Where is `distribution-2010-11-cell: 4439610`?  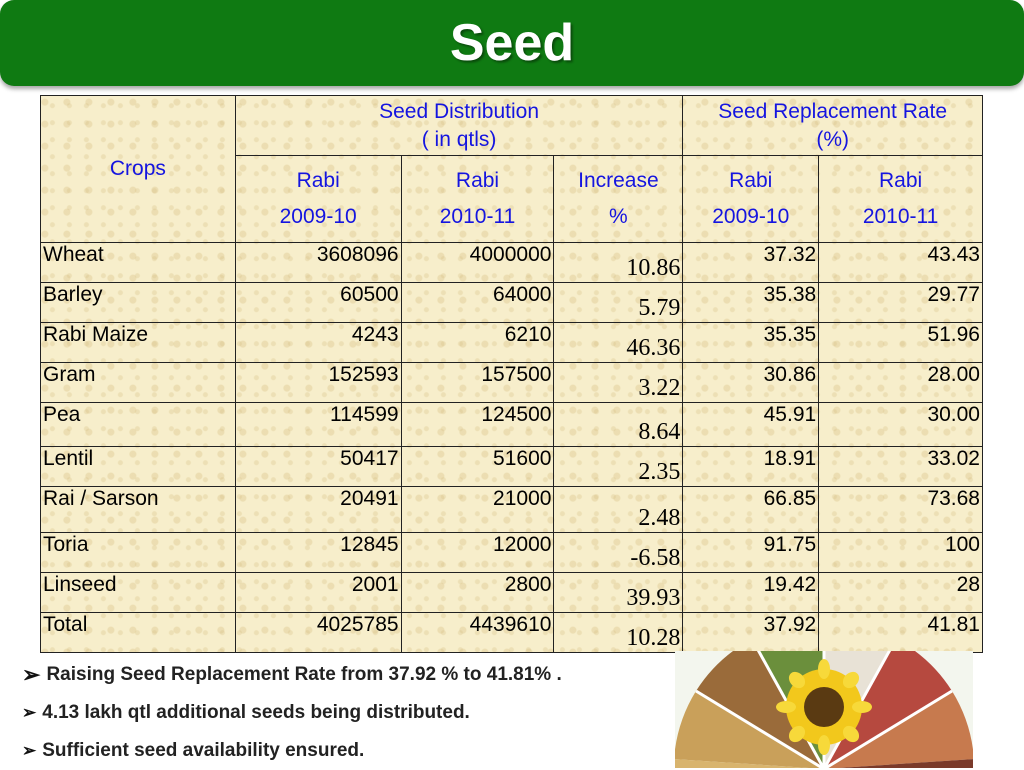
distribution-2010-11-cell: 4439610 is located at coordinates (477, 632).